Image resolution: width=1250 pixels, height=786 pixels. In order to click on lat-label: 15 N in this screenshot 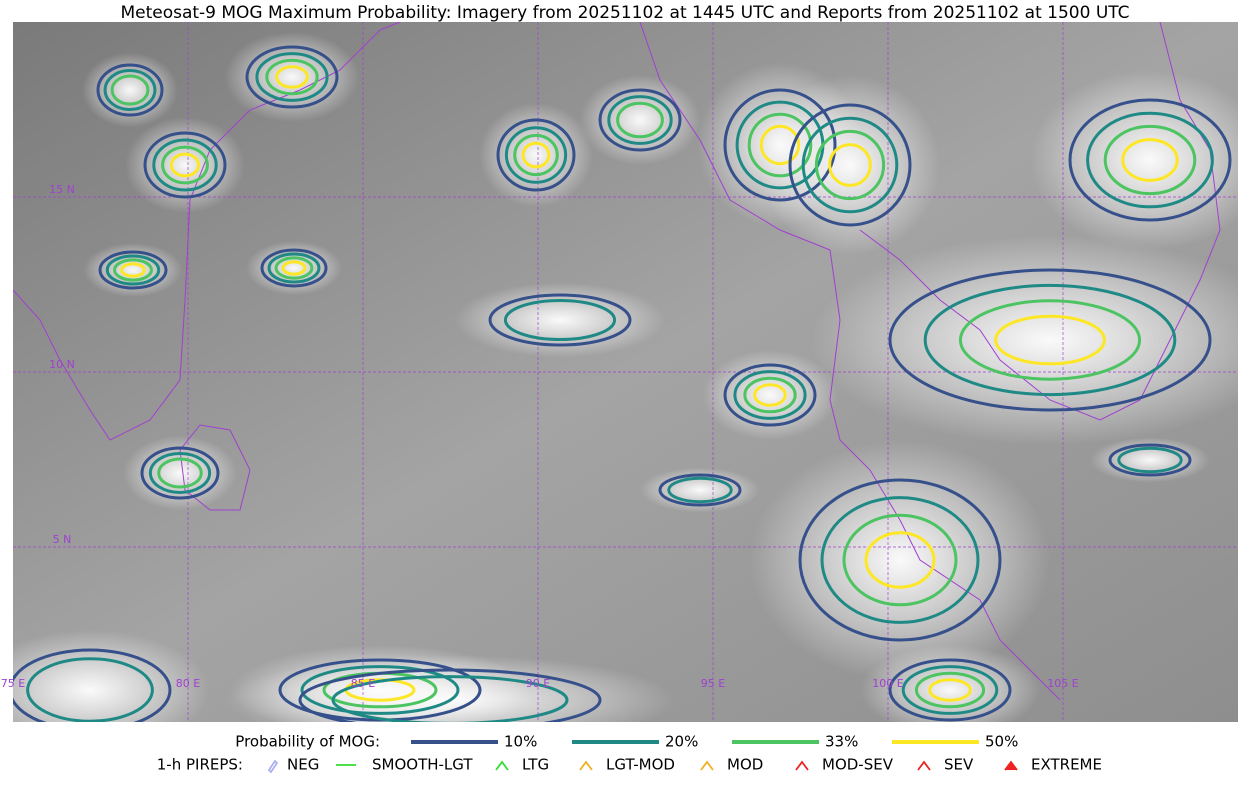, I will do `click(62, 189)`.